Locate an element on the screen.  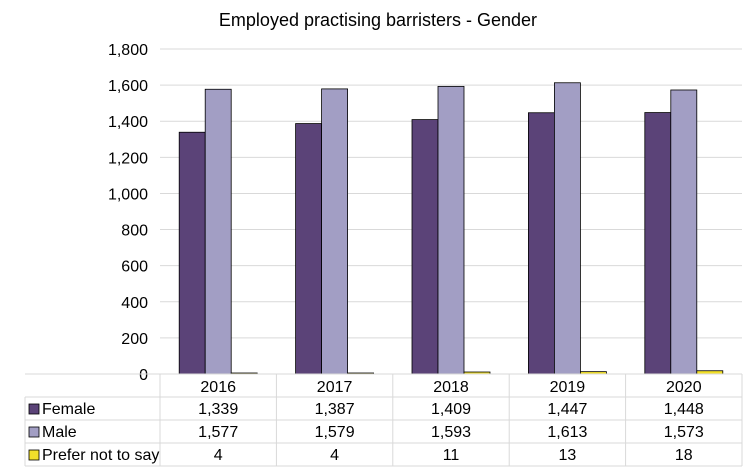
x-tick-label: 2016 is located at coordinates (218, 387).